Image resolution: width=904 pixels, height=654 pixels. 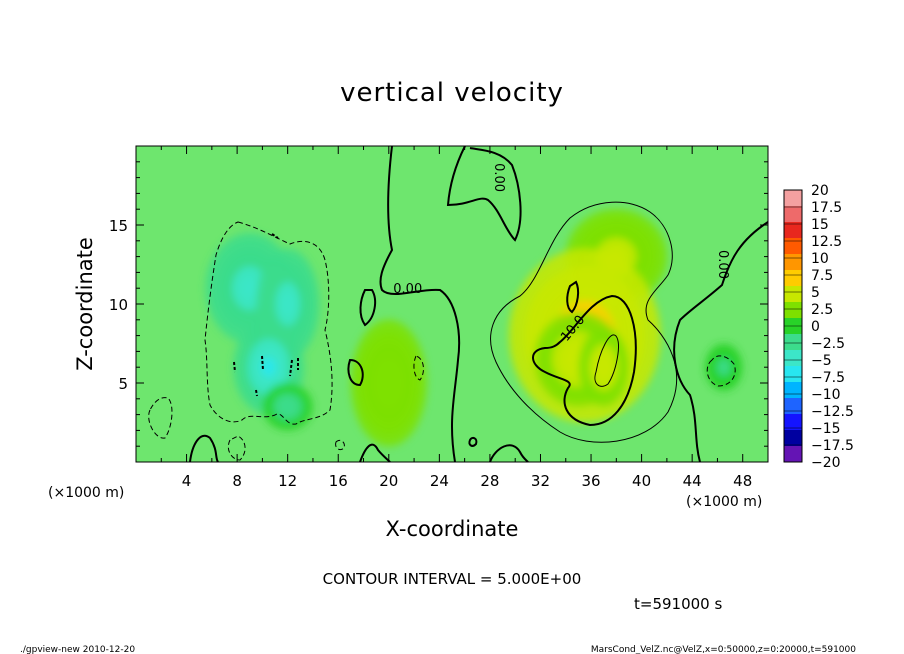 I want to click on colorbar-label: 0, so click(x=815, y=327).